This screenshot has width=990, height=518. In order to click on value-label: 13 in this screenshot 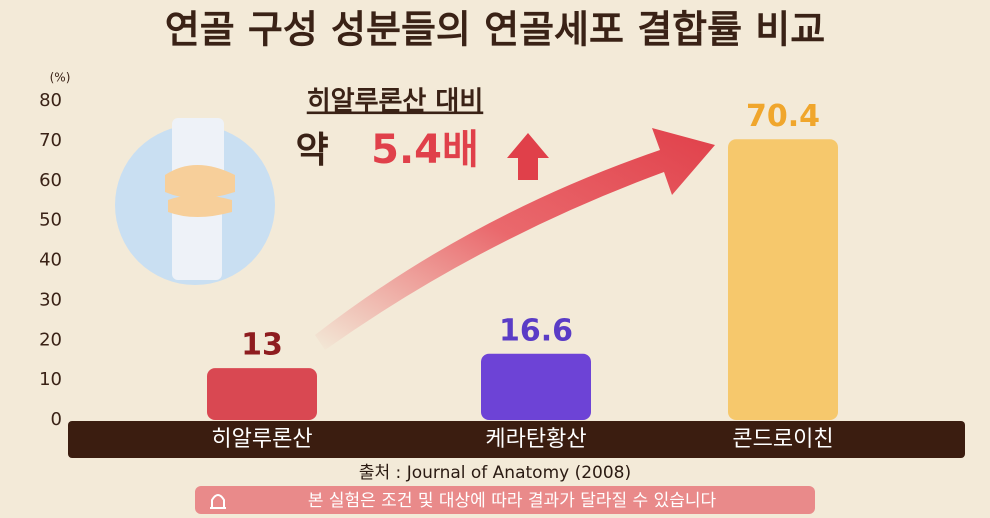, I will do `click(262, 345)`.